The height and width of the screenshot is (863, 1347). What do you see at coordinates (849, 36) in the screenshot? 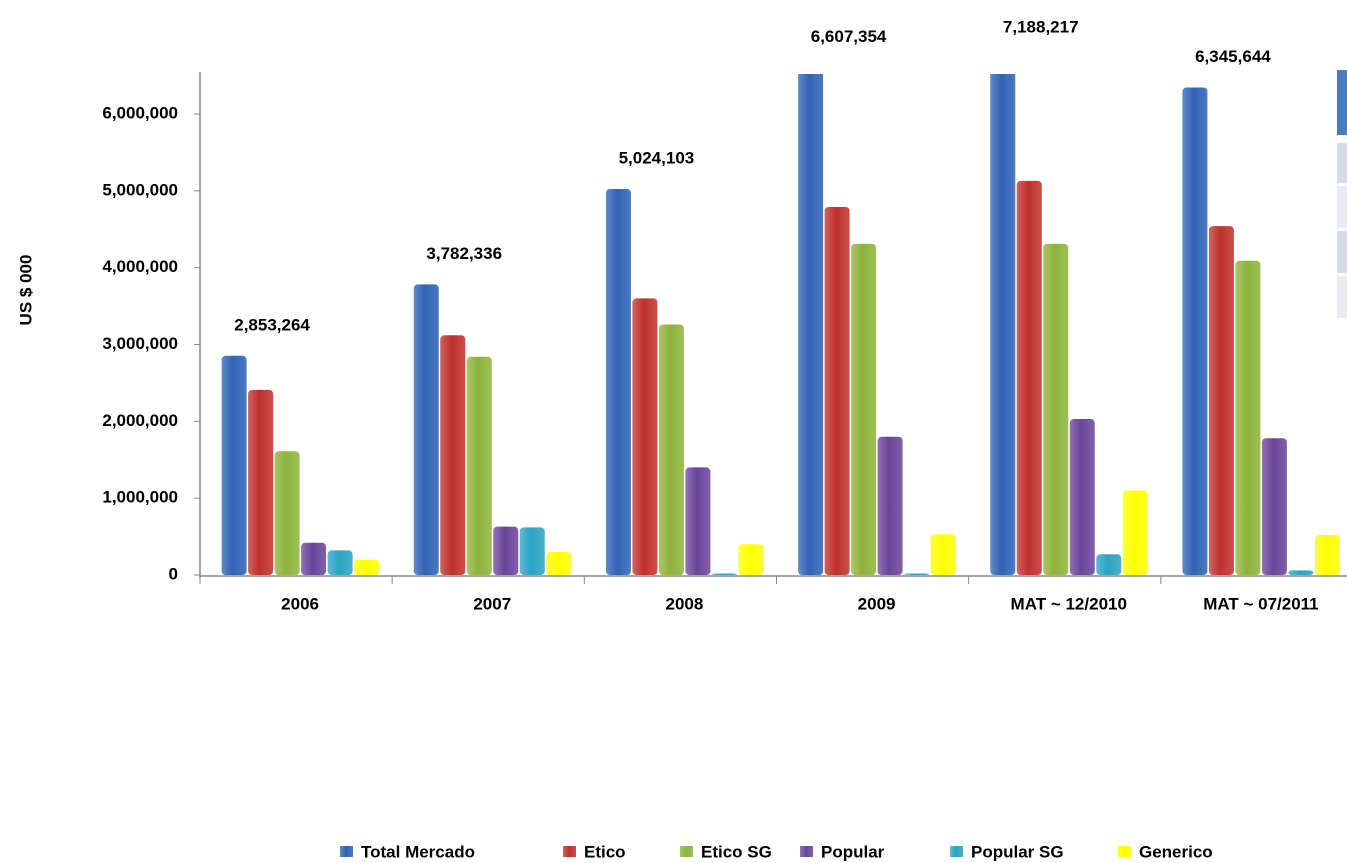
I see `data-label: 6,607,354` at bounding box center [849, 36].